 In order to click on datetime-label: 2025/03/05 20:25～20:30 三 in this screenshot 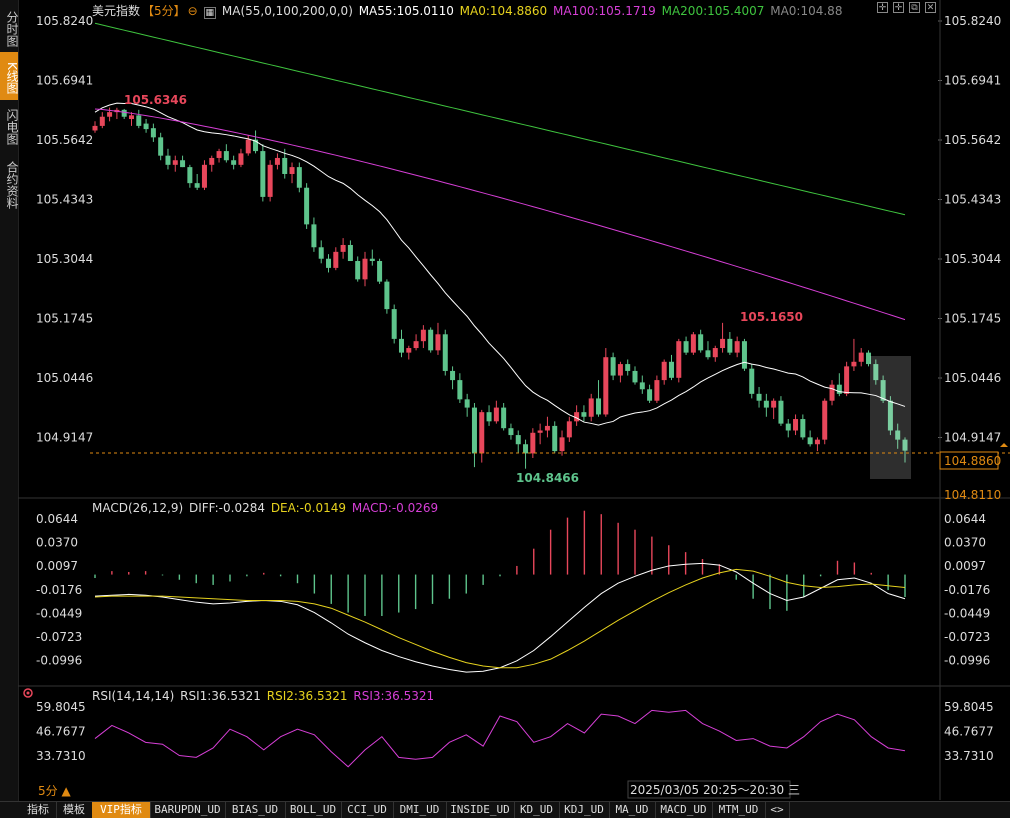, I will do `click(715, 790)`.